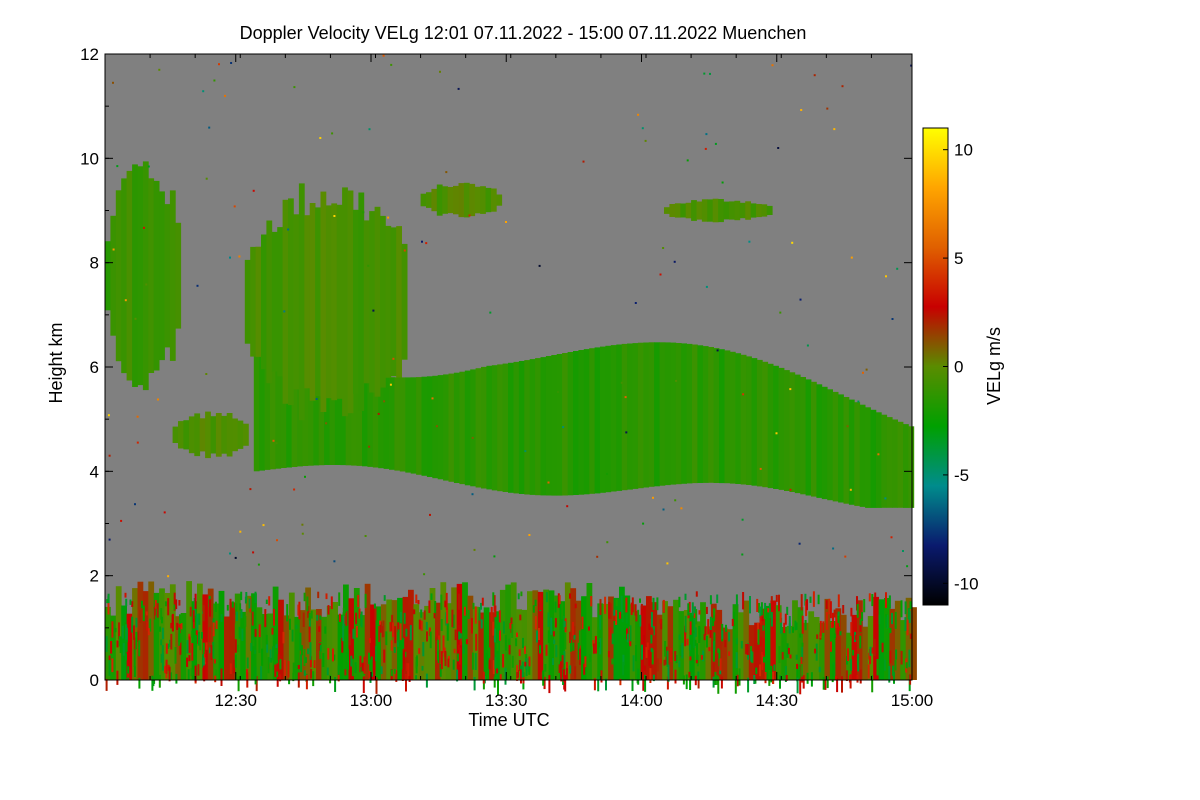 This screenshot has height=800, width=1200. I want to click on colorbar-ticks: -10 -5 0 5 10, so click(961, 367).